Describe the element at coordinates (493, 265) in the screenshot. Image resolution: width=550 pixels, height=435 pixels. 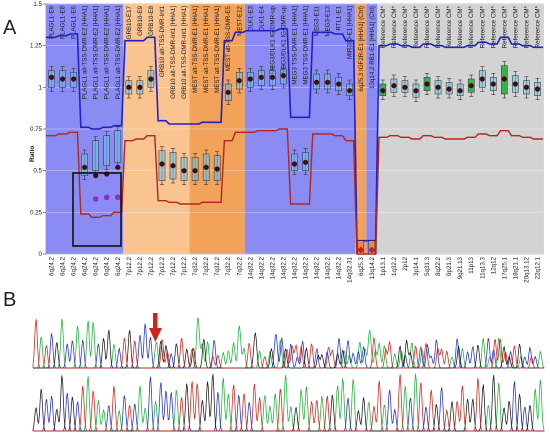
I see `x-tick-label: 12q12` at that location.